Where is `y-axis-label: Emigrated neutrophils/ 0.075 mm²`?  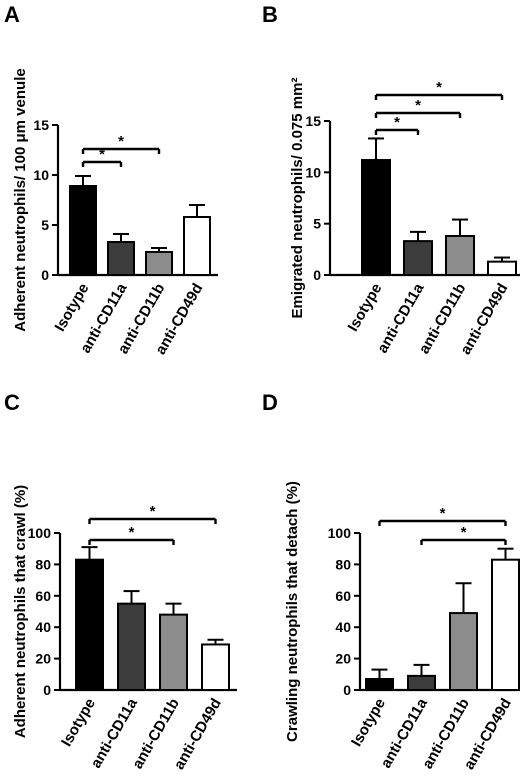
y-axis-label: Emigrated neutrophils/ 0.075 mm² is located at coordinates (297, 198).